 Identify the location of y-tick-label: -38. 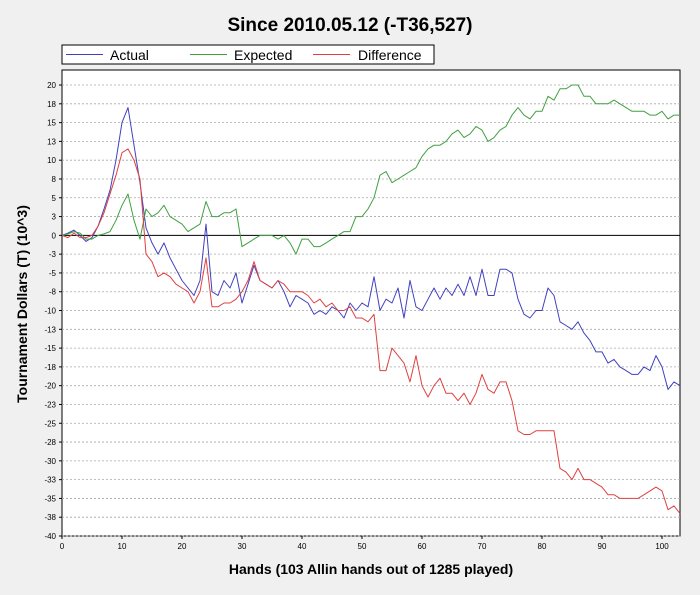
(50, 517).